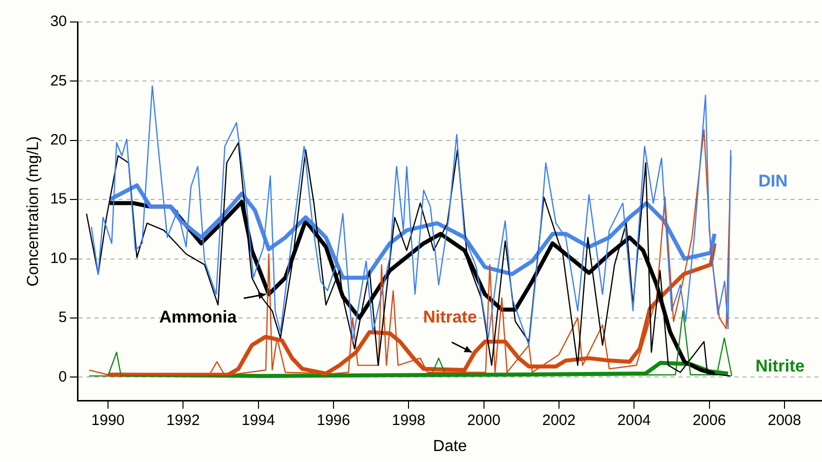 Image resolution: width=822 pixels, height=462 pixels. Describe the element at coordinates (483, 420) in the screenshot. I see `x-tick-label: 2000` at that location.